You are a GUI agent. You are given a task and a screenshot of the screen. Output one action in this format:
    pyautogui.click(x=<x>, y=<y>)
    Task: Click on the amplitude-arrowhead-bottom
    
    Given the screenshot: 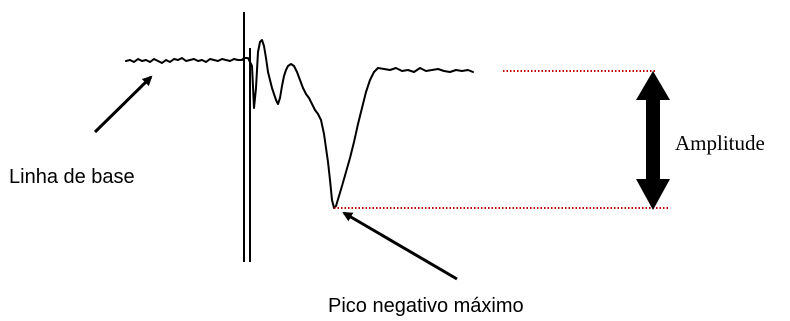 What is the action you would take?
    pyautogui.click(x=653, y=194)
    